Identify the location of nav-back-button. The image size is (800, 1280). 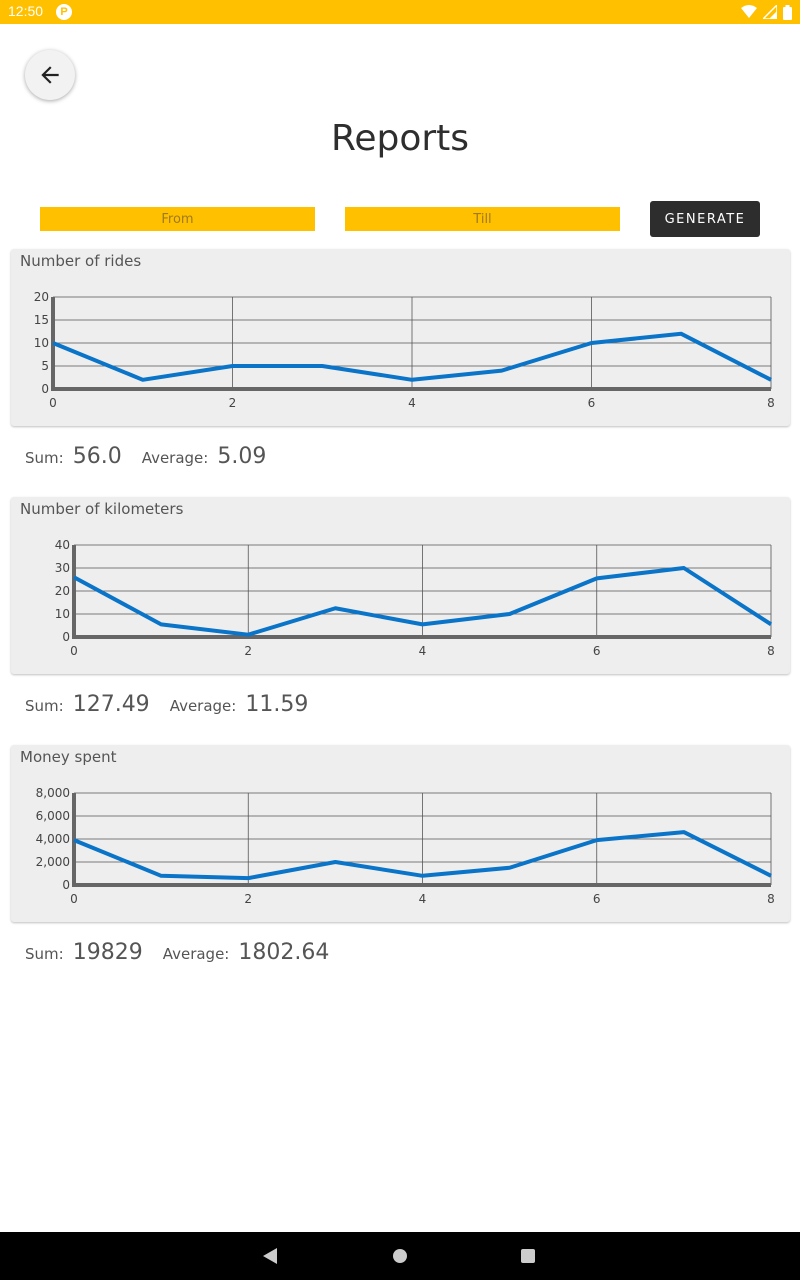
(270, 1256).